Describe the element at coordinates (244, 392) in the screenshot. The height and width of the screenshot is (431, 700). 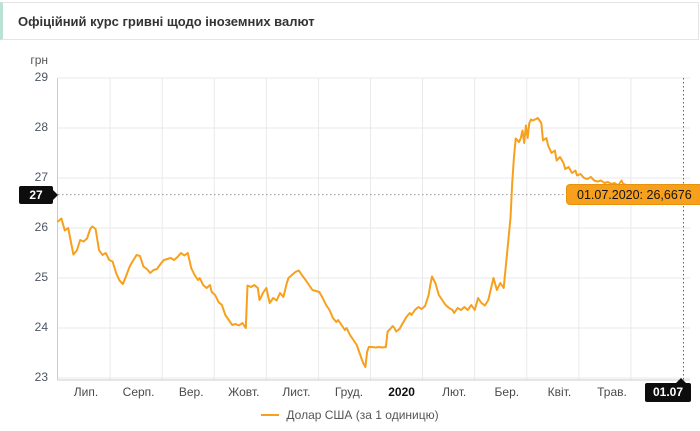
I see `x-tick-label: Жовт.` at that location.